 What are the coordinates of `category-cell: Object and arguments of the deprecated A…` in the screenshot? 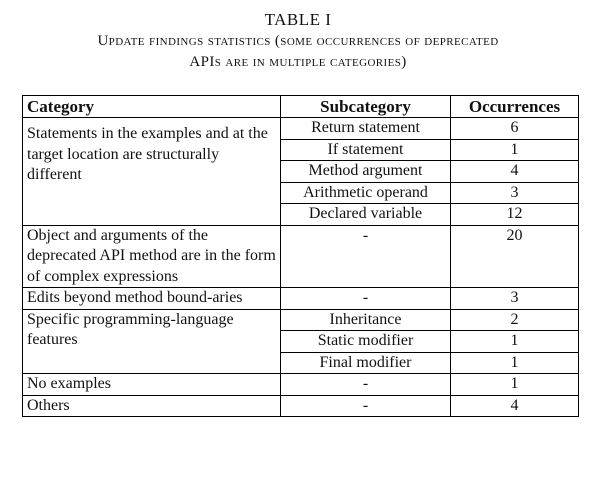 It's located at (151, 256).